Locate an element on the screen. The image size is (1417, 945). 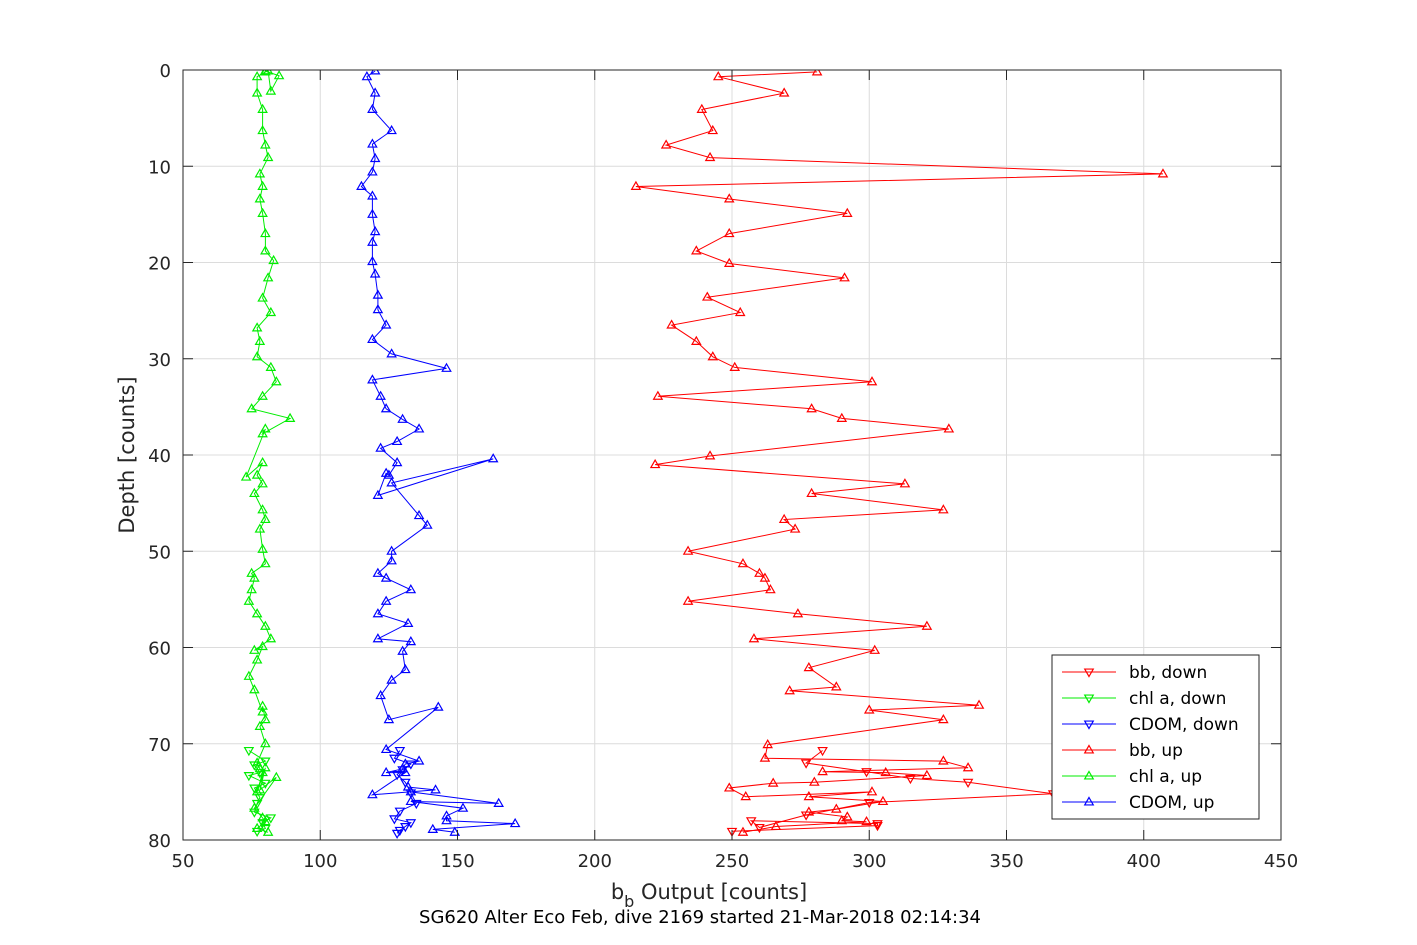
legend-entry: bb, up is located at coordinates (1122, 751).